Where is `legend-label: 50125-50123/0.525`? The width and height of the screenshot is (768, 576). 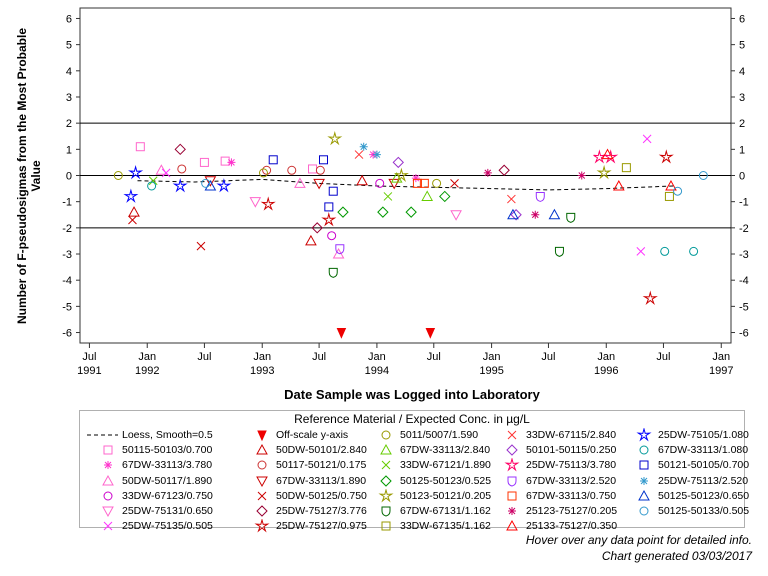 legend-label: 50125-50123/0.525 is located at coordinates (446, 480).